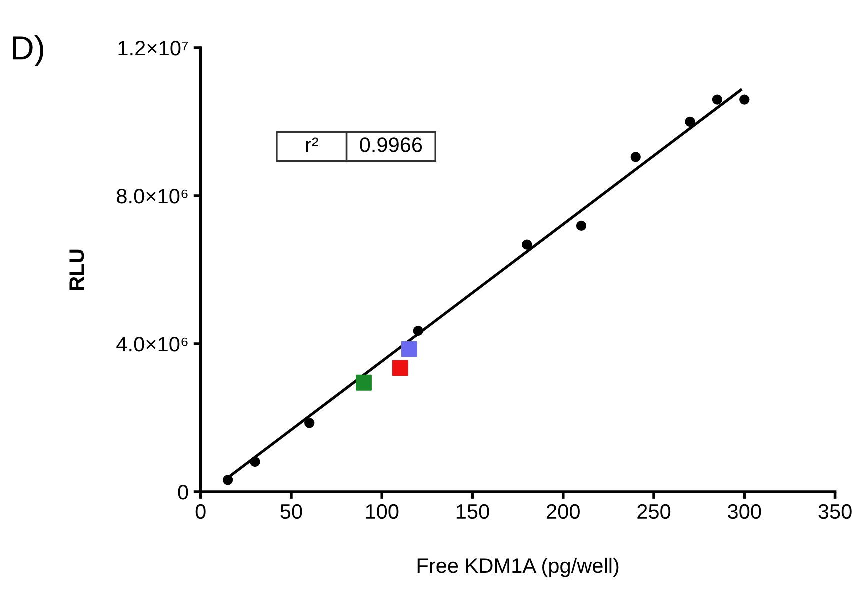 Image resolution: width=862 pixels, height=600 pixels. What do you see at coordinates (563, 512) in the screenshot?
I see `x-tick-label: 200` at bounding box center [563, 512].